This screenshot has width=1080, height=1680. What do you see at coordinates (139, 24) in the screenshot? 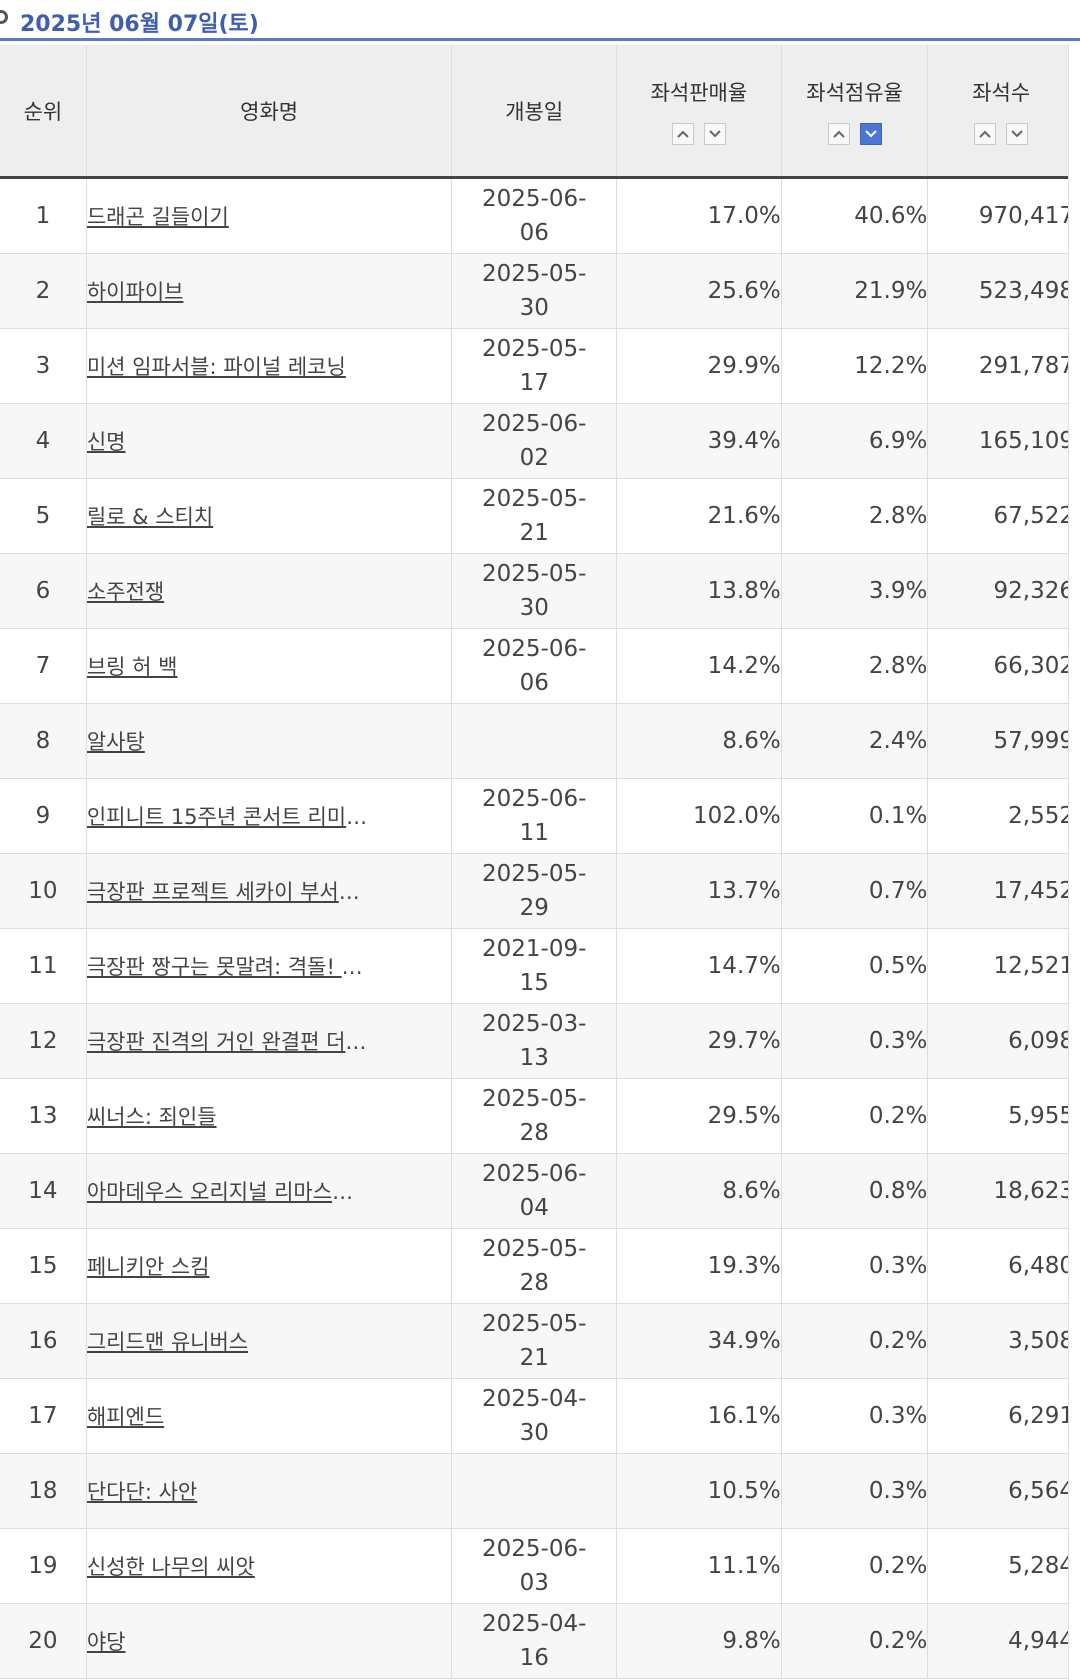
I see `date-title: 2025년 06월 07일(토)` at bounding box center [139, 24].